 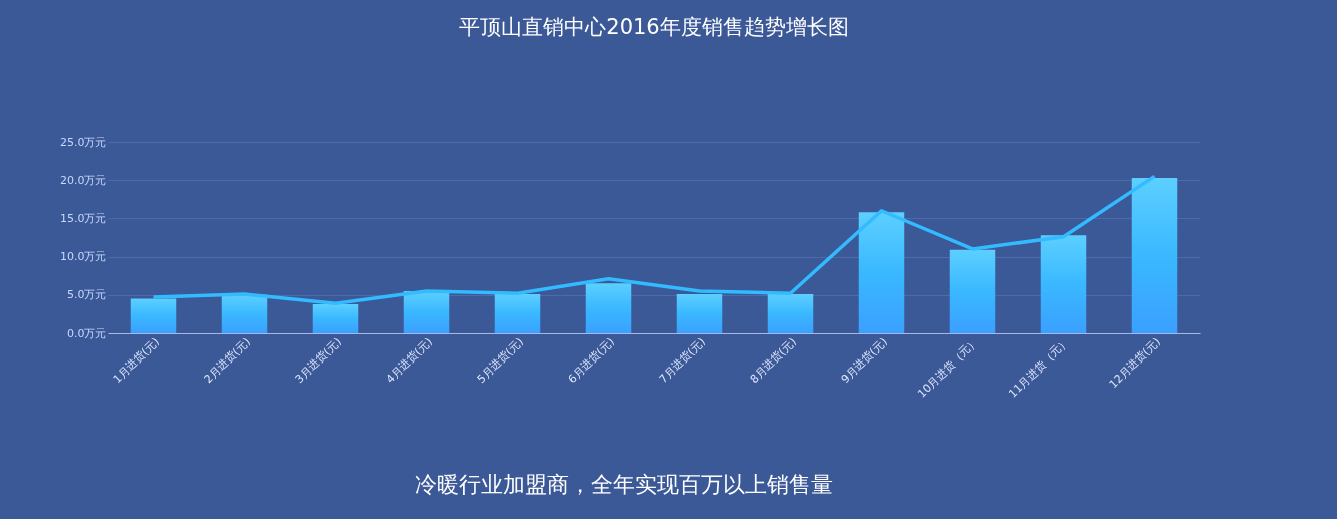 What do you see at coordinates (227, 360) in the screenshot?
I see `x-tick-label: 2月进货(元)` at bounding box center [227, 360].